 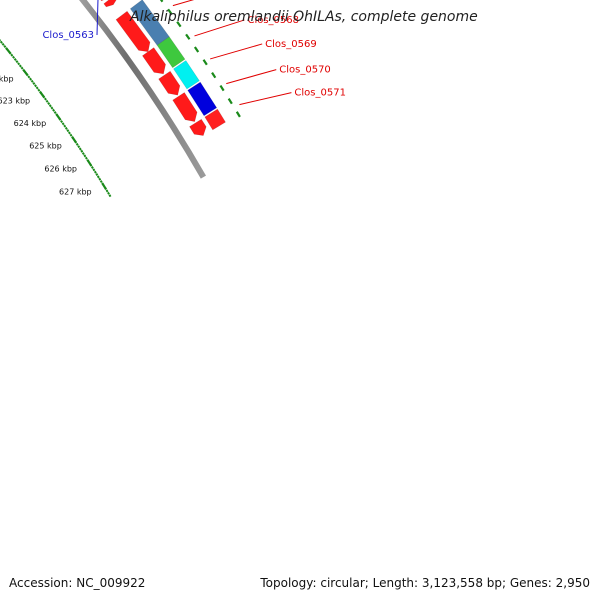 What do you see at coordinates (77, 583) in the screenshot?
I see `accession-text: Accession: NC_009922` at bounding box center [77, 583].